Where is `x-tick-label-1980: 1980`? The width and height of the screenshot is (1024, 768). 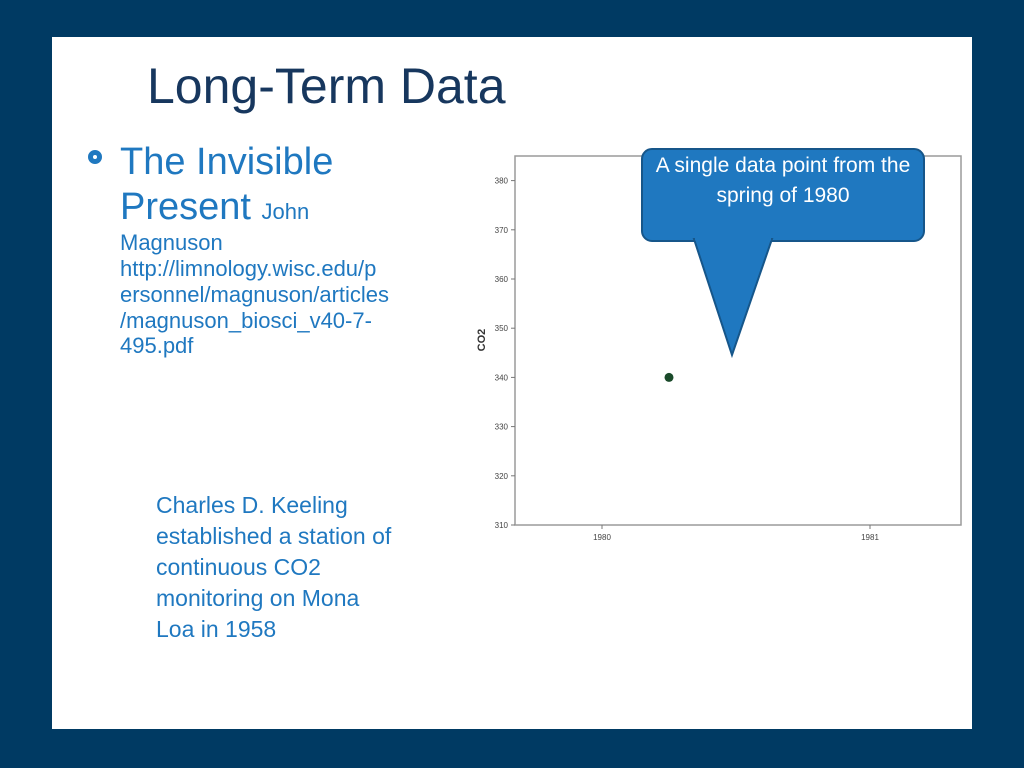 x-tick-label-1980: 1980 is located at coordinates (602, 537).